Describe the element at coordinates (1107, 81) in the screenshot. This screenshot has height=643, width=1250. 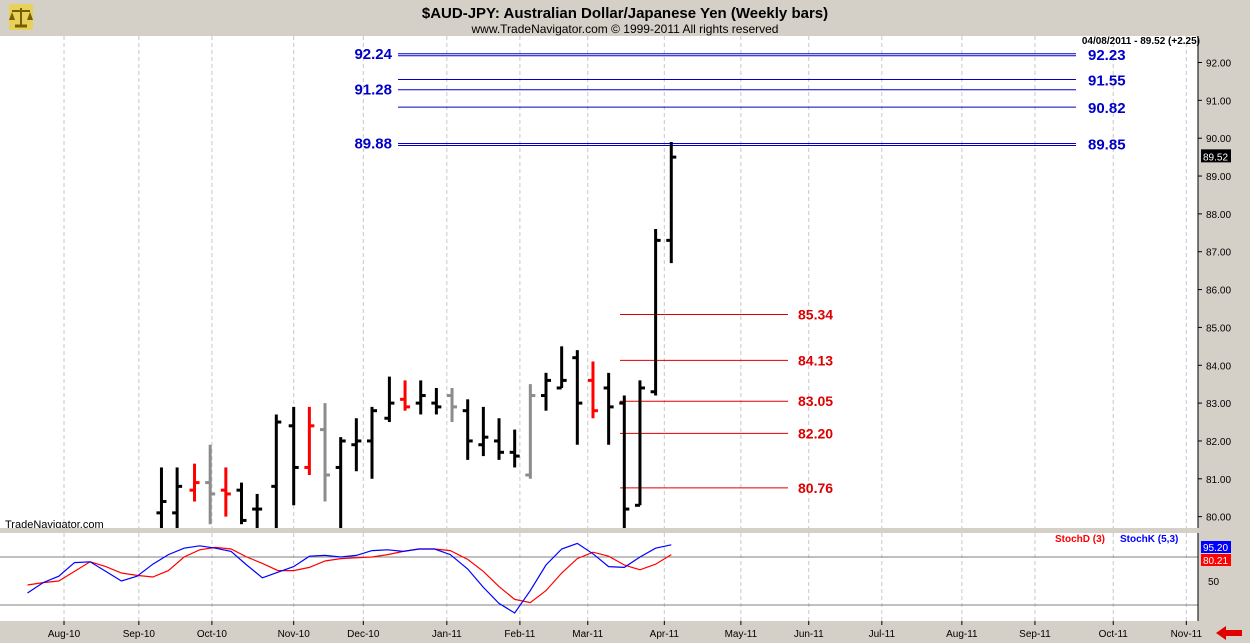
I see `fib-label-right: 91.55` at that location.